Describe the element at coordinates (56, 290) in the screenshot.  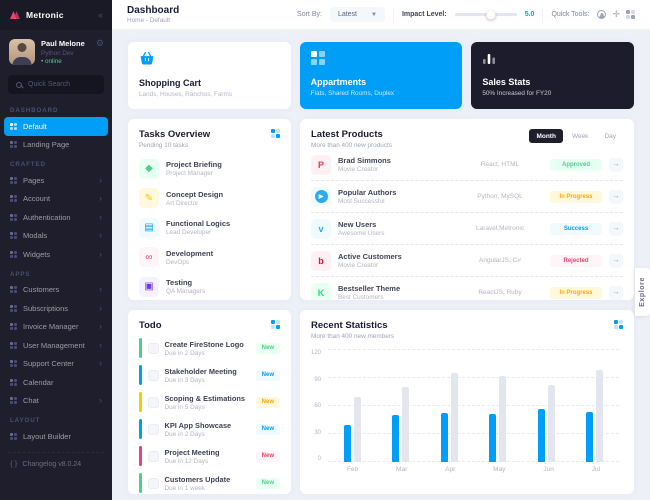
I see `sidebar-item-customers: Customers ›` at that location.